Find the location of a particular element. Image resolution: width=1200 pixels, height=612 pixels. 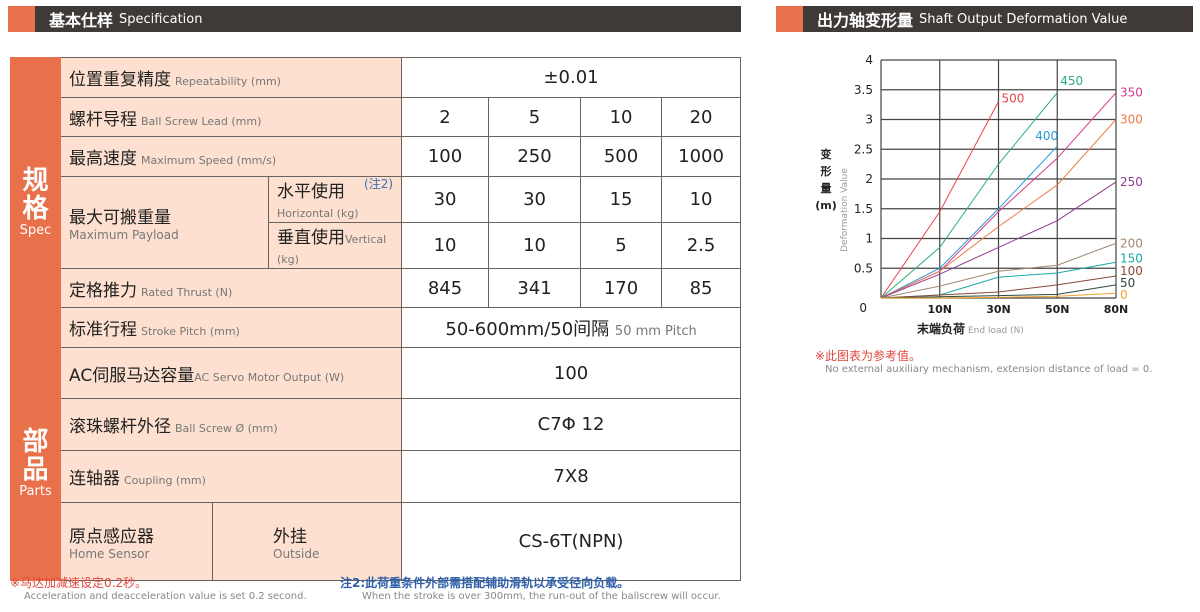

row-coupling: 连轴器 Coupling (mm) 7X8 is located at coordinates (376, 476).